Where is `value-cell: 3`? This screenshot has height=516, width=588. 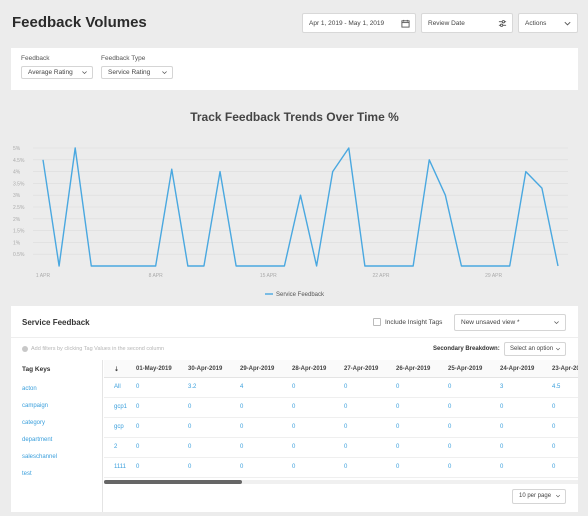
value-cell: 3 is located at coordinates (502, 387).